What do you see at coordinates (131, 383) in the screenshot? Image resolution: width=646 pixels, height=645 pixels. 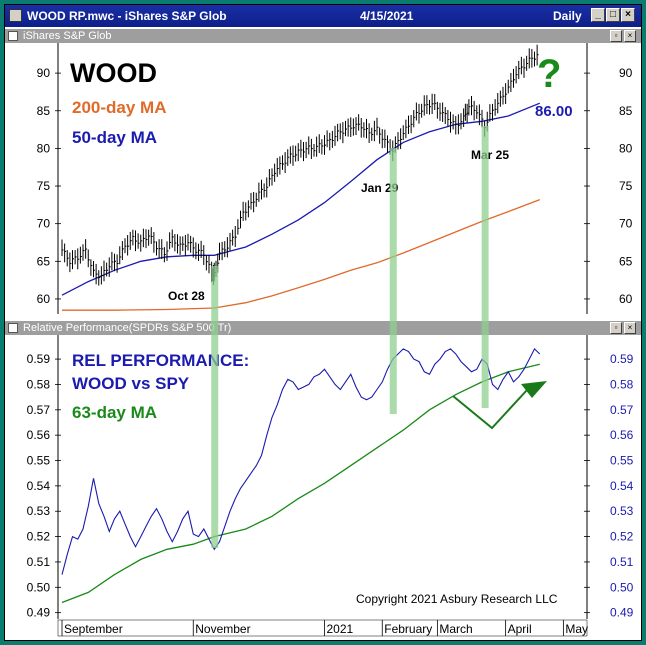 I see `rel-subtitle: WOOD vs SPY` at bounding box center [131, 383].